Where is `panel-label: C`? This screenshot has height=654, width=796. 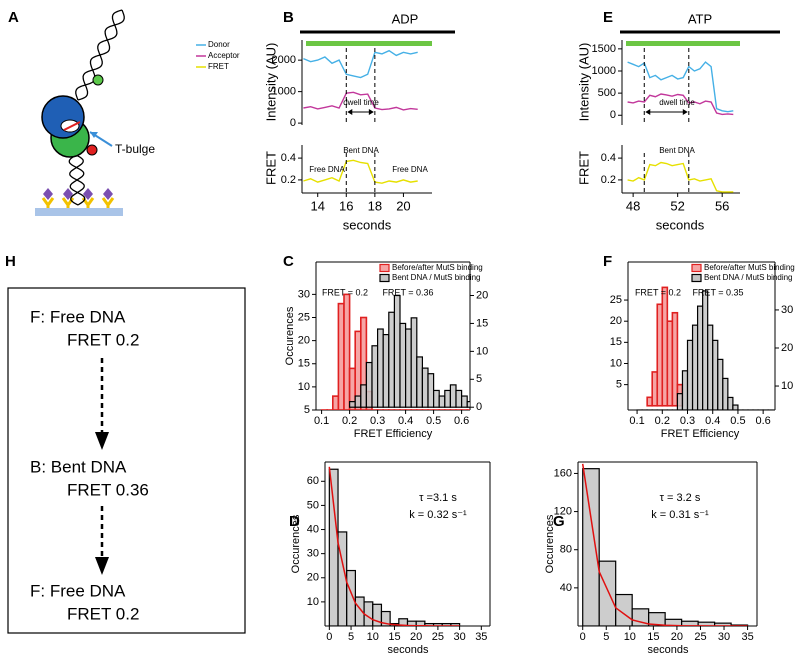
panel-label: C is located at coordinates (288, 261).